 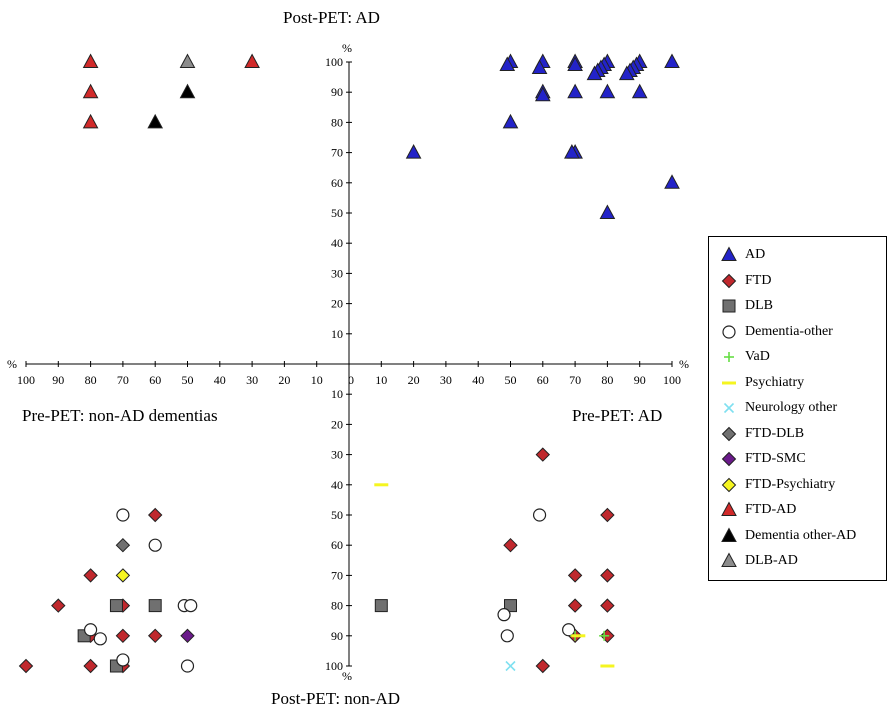 I want to click on legend-label-dlb_ad: DLB-AD, so click(x=771, y=560).